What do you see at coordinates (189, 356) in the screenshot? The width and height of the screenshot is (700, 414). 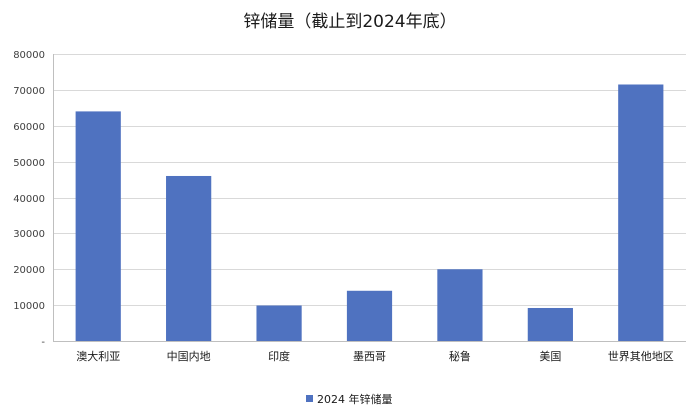 I see `x-tick-label: 中国内地` at bounding box center [189, 356].